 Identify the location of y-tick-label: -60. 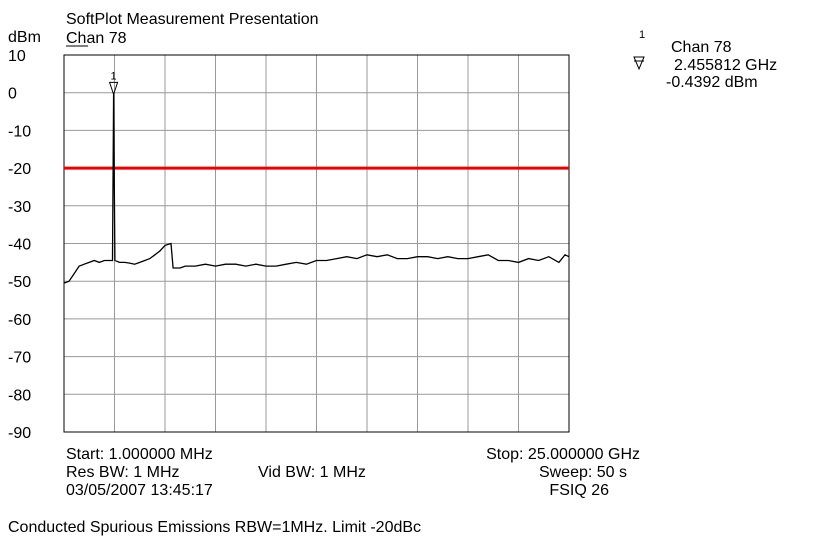
(19, 320).